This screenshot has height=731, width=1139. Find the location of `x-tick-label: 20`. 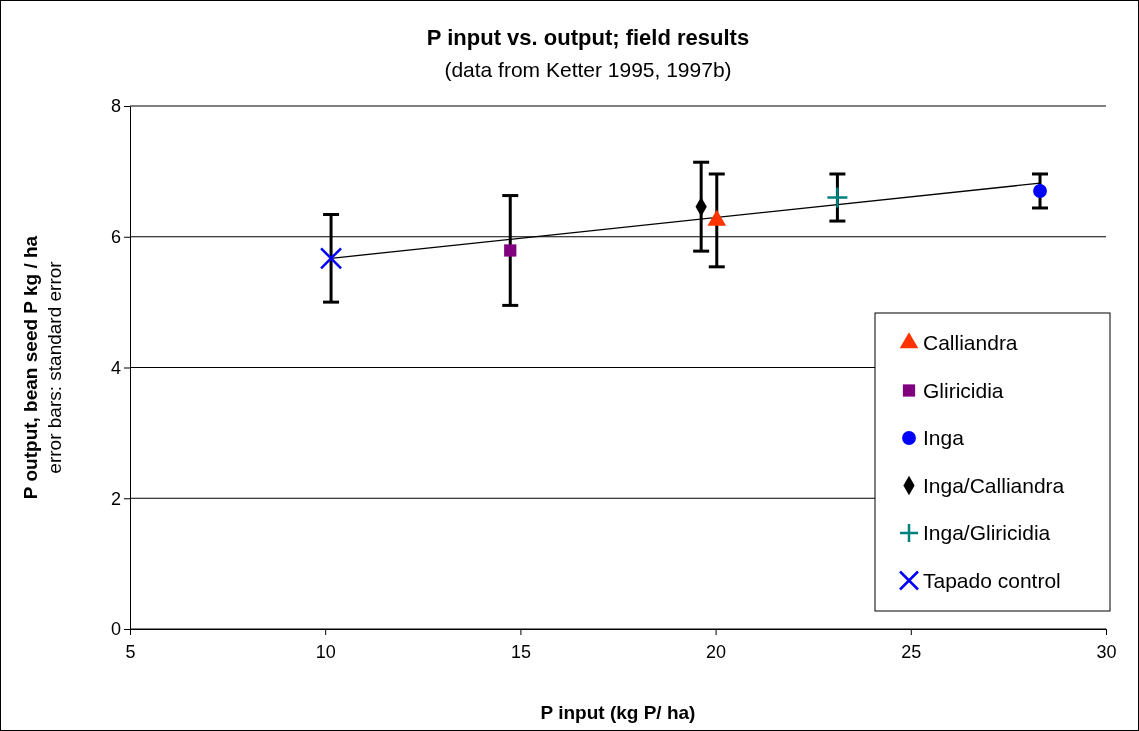

x-tick-label: 20 is located at coordinates (716, 651).